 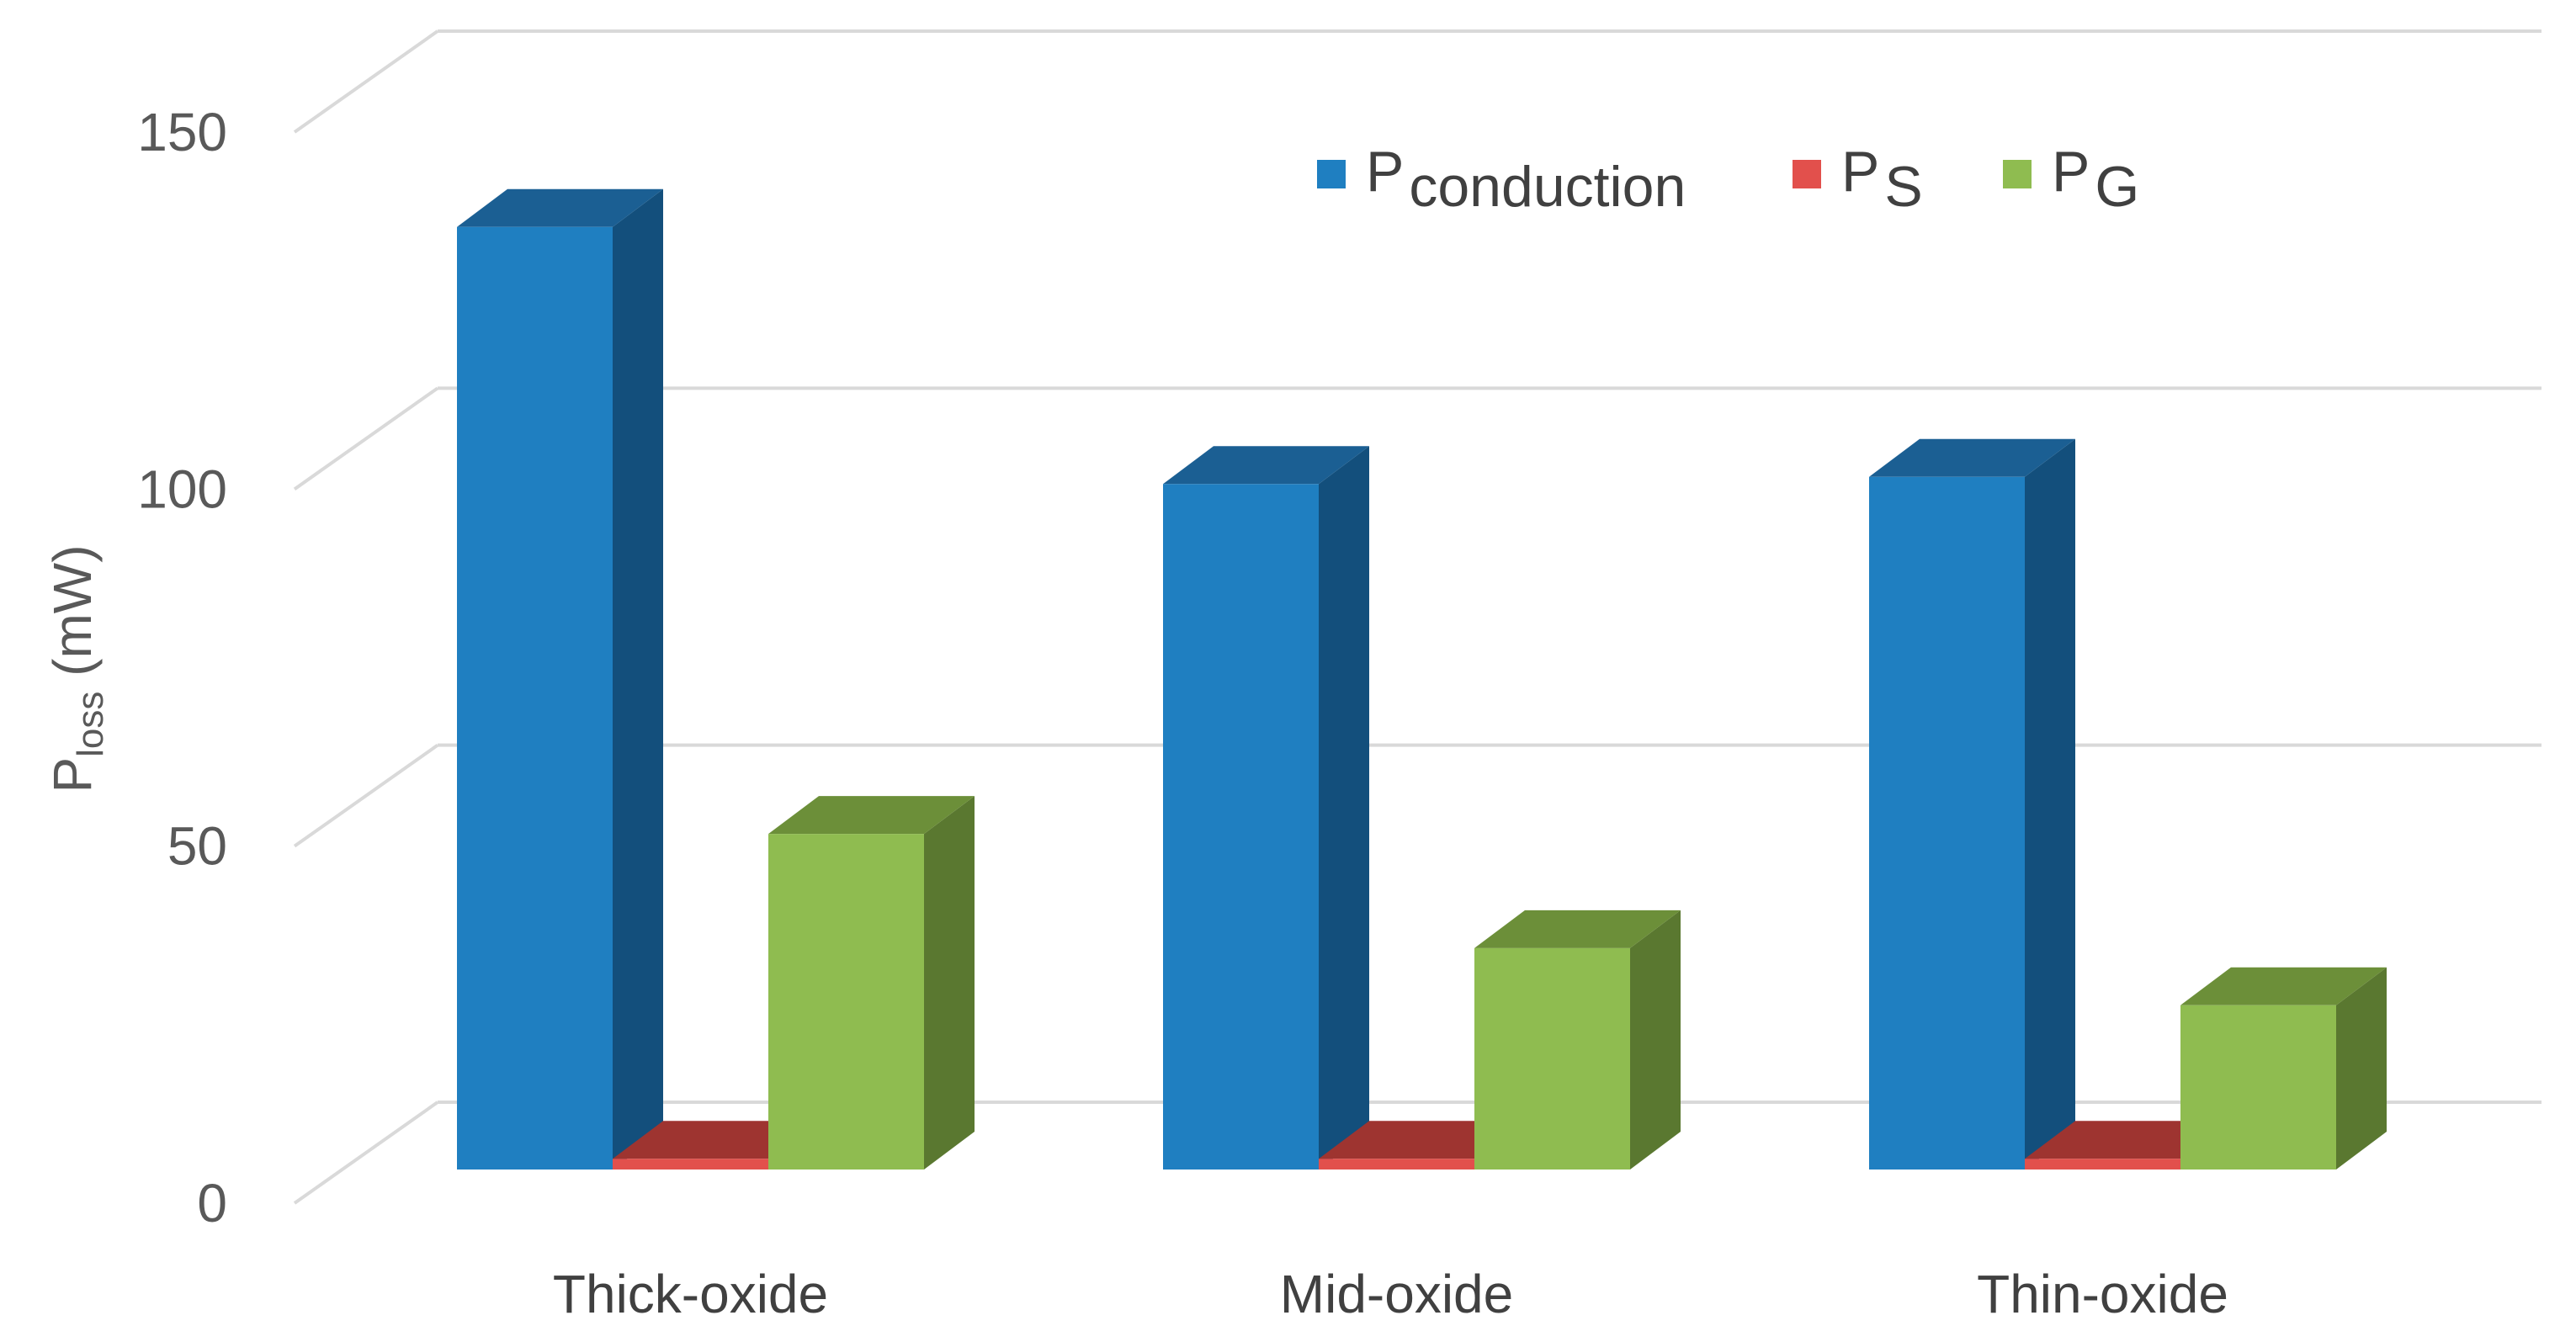 What do you see at coordinates (1728, 179) in the screenshot?
I see `legend: Pconduction PS PG` at bounding box center [1728, 179].